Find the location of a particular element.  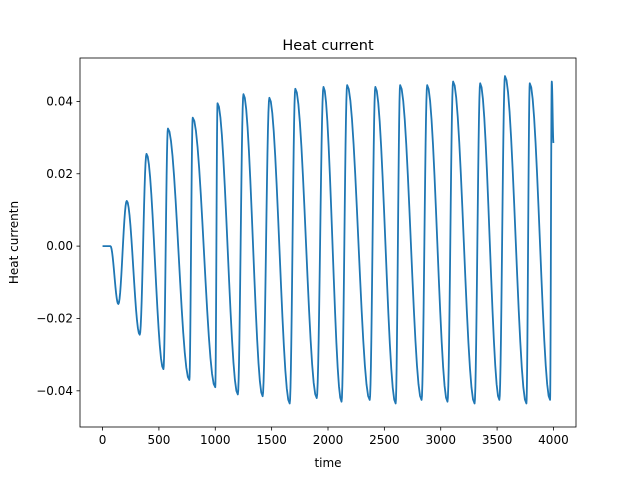

y-tick-label: −0.04 is located at coordinates (54, 391).